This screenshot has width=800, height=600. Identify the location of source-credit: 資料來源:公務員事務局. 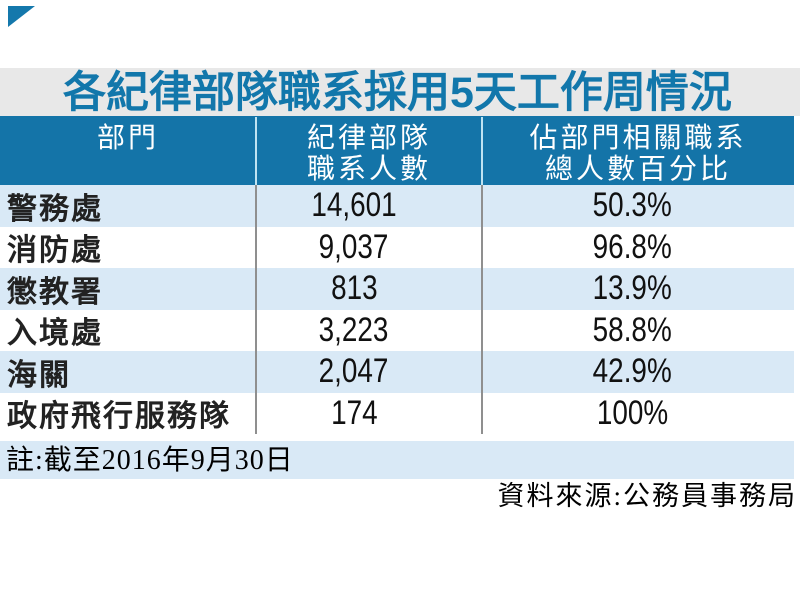
(647, 496).